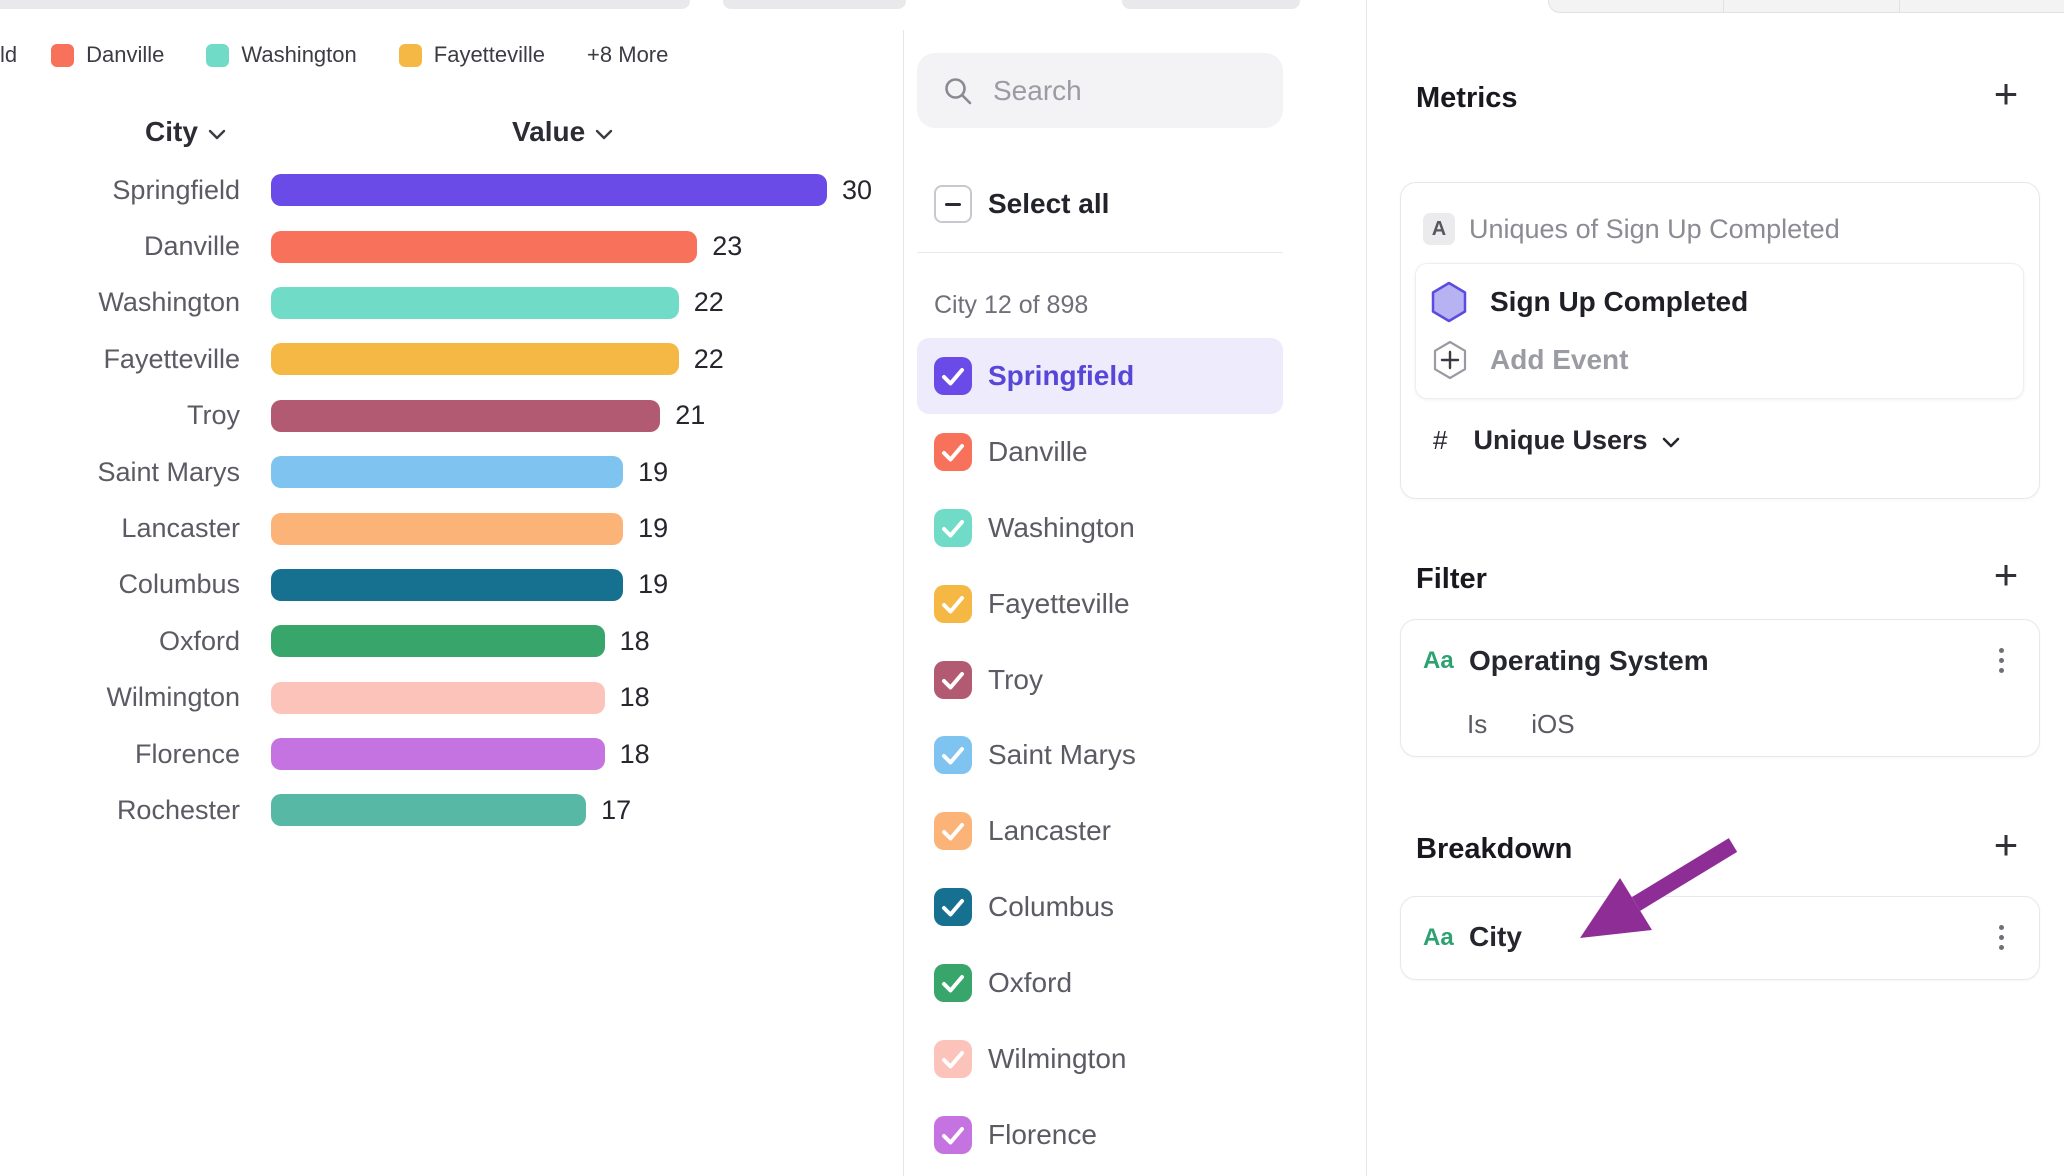 Image resolution: width=2064 pixels, height=1176 pixels. What do you see at coordinates (1521, 724) in the screenshot?
I see `filter-condition: Is iOS` at bounding box center [1521, 724].